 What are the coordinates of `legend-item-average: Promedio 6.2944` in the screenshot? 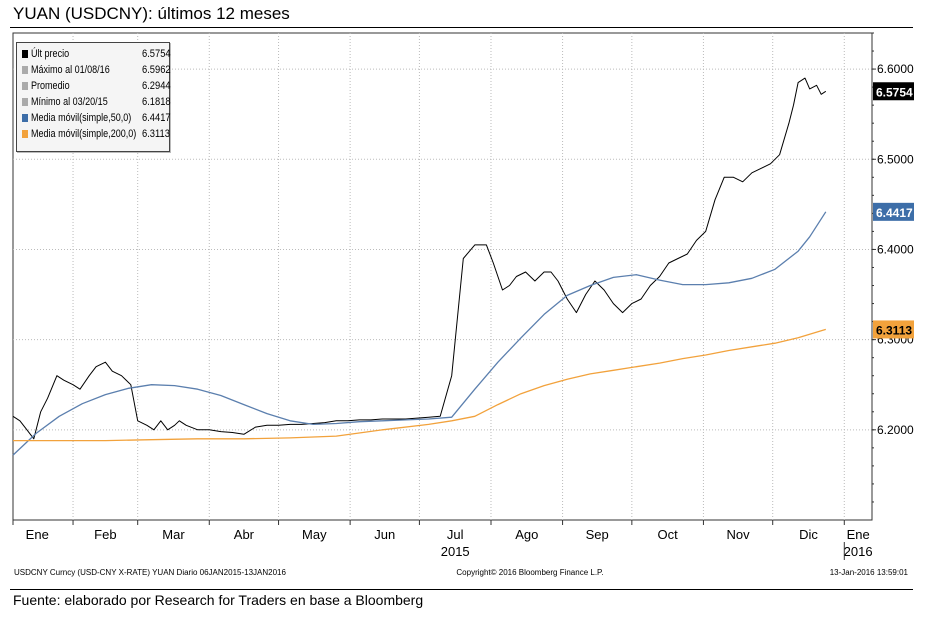 It's located at (94, 86).